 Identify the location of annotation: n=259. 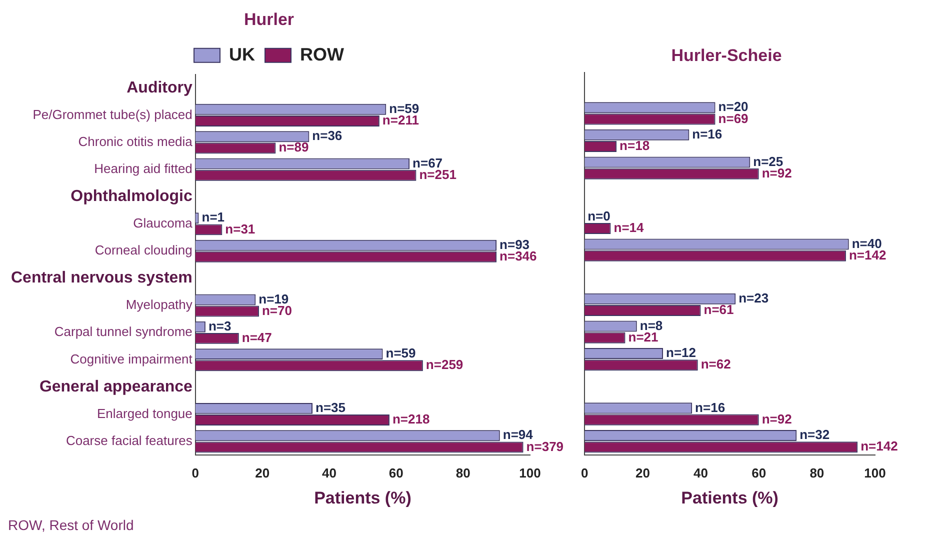
(445, 364).